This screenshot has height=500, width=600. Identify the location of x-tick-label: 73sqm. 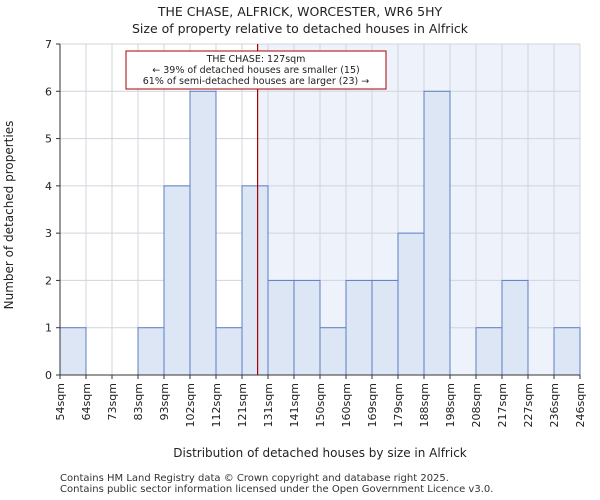
(112, 401).